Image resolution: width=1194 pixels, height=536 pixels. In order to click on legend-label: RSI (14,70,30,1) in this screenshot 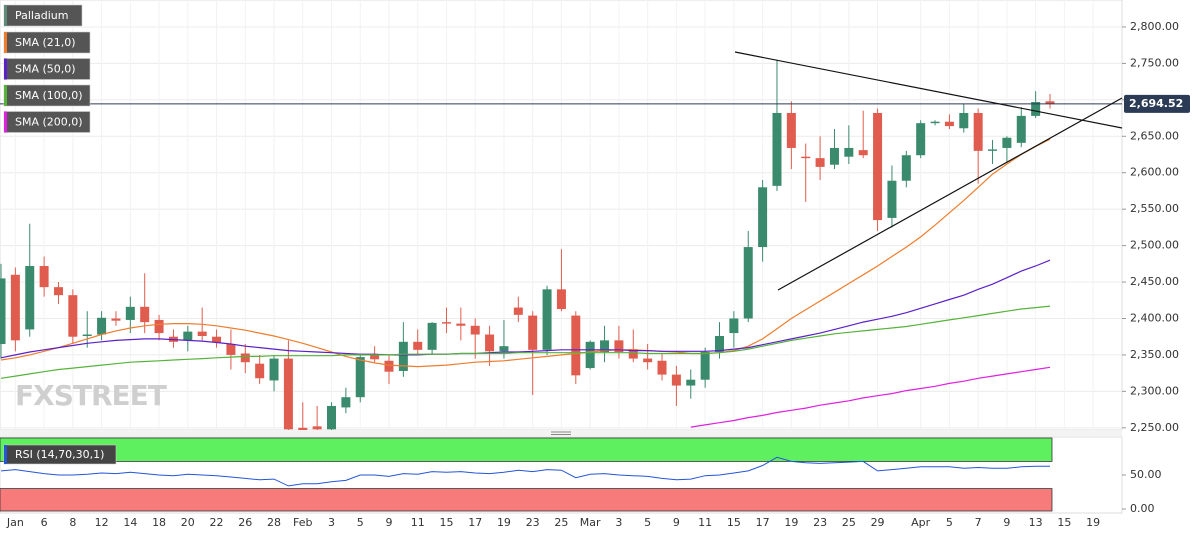, I will do `click(59, 454)`.